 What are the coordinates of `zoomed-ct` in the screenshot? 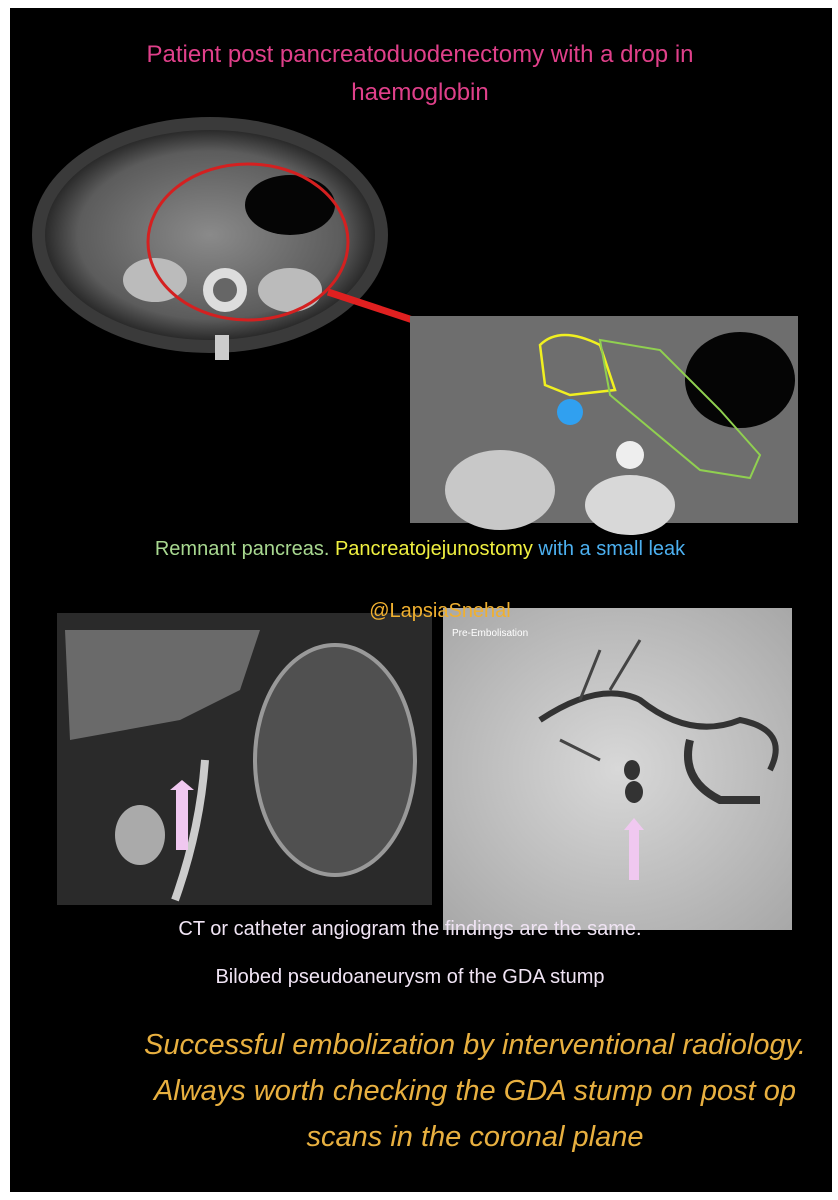 It's located at (604, 425).